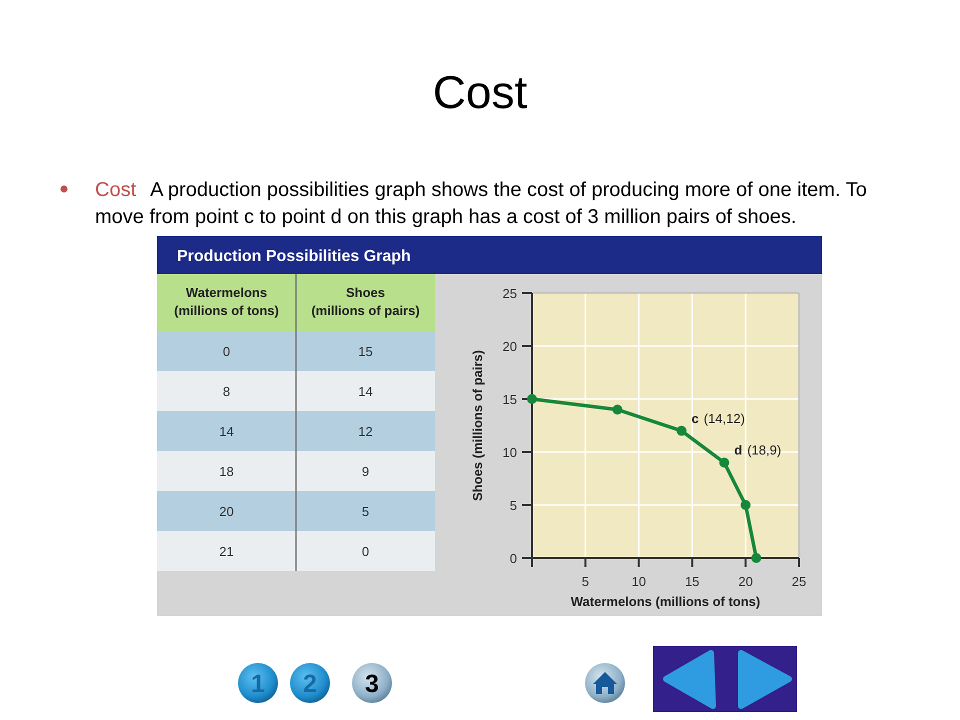  I want to click on y-tick-label: 5, so click(513, 505).